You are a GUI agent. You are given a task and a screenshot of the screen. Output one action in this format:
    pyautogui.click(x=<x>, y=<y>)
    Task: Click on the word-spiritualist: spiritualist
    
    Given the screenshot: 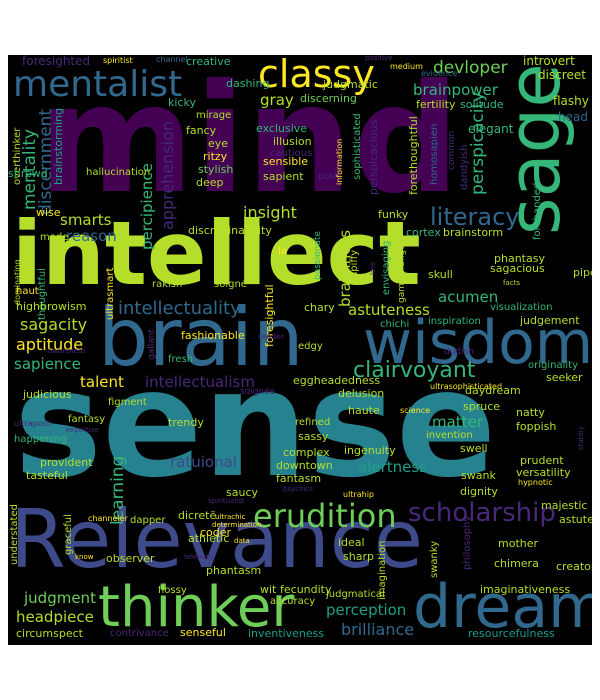 What is the action you would take?
    pyautogui.click(x=226, y=501)
    